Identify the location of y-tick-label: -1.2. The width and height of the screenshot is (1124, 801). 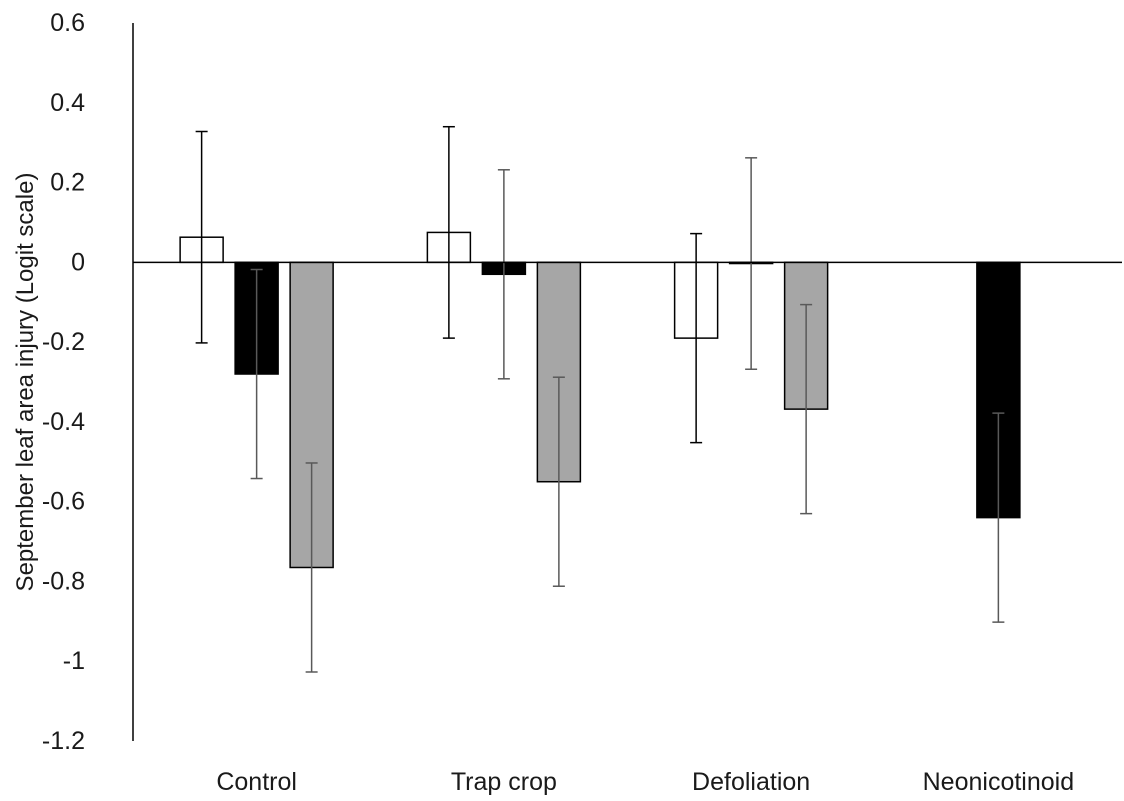
(63, 741).